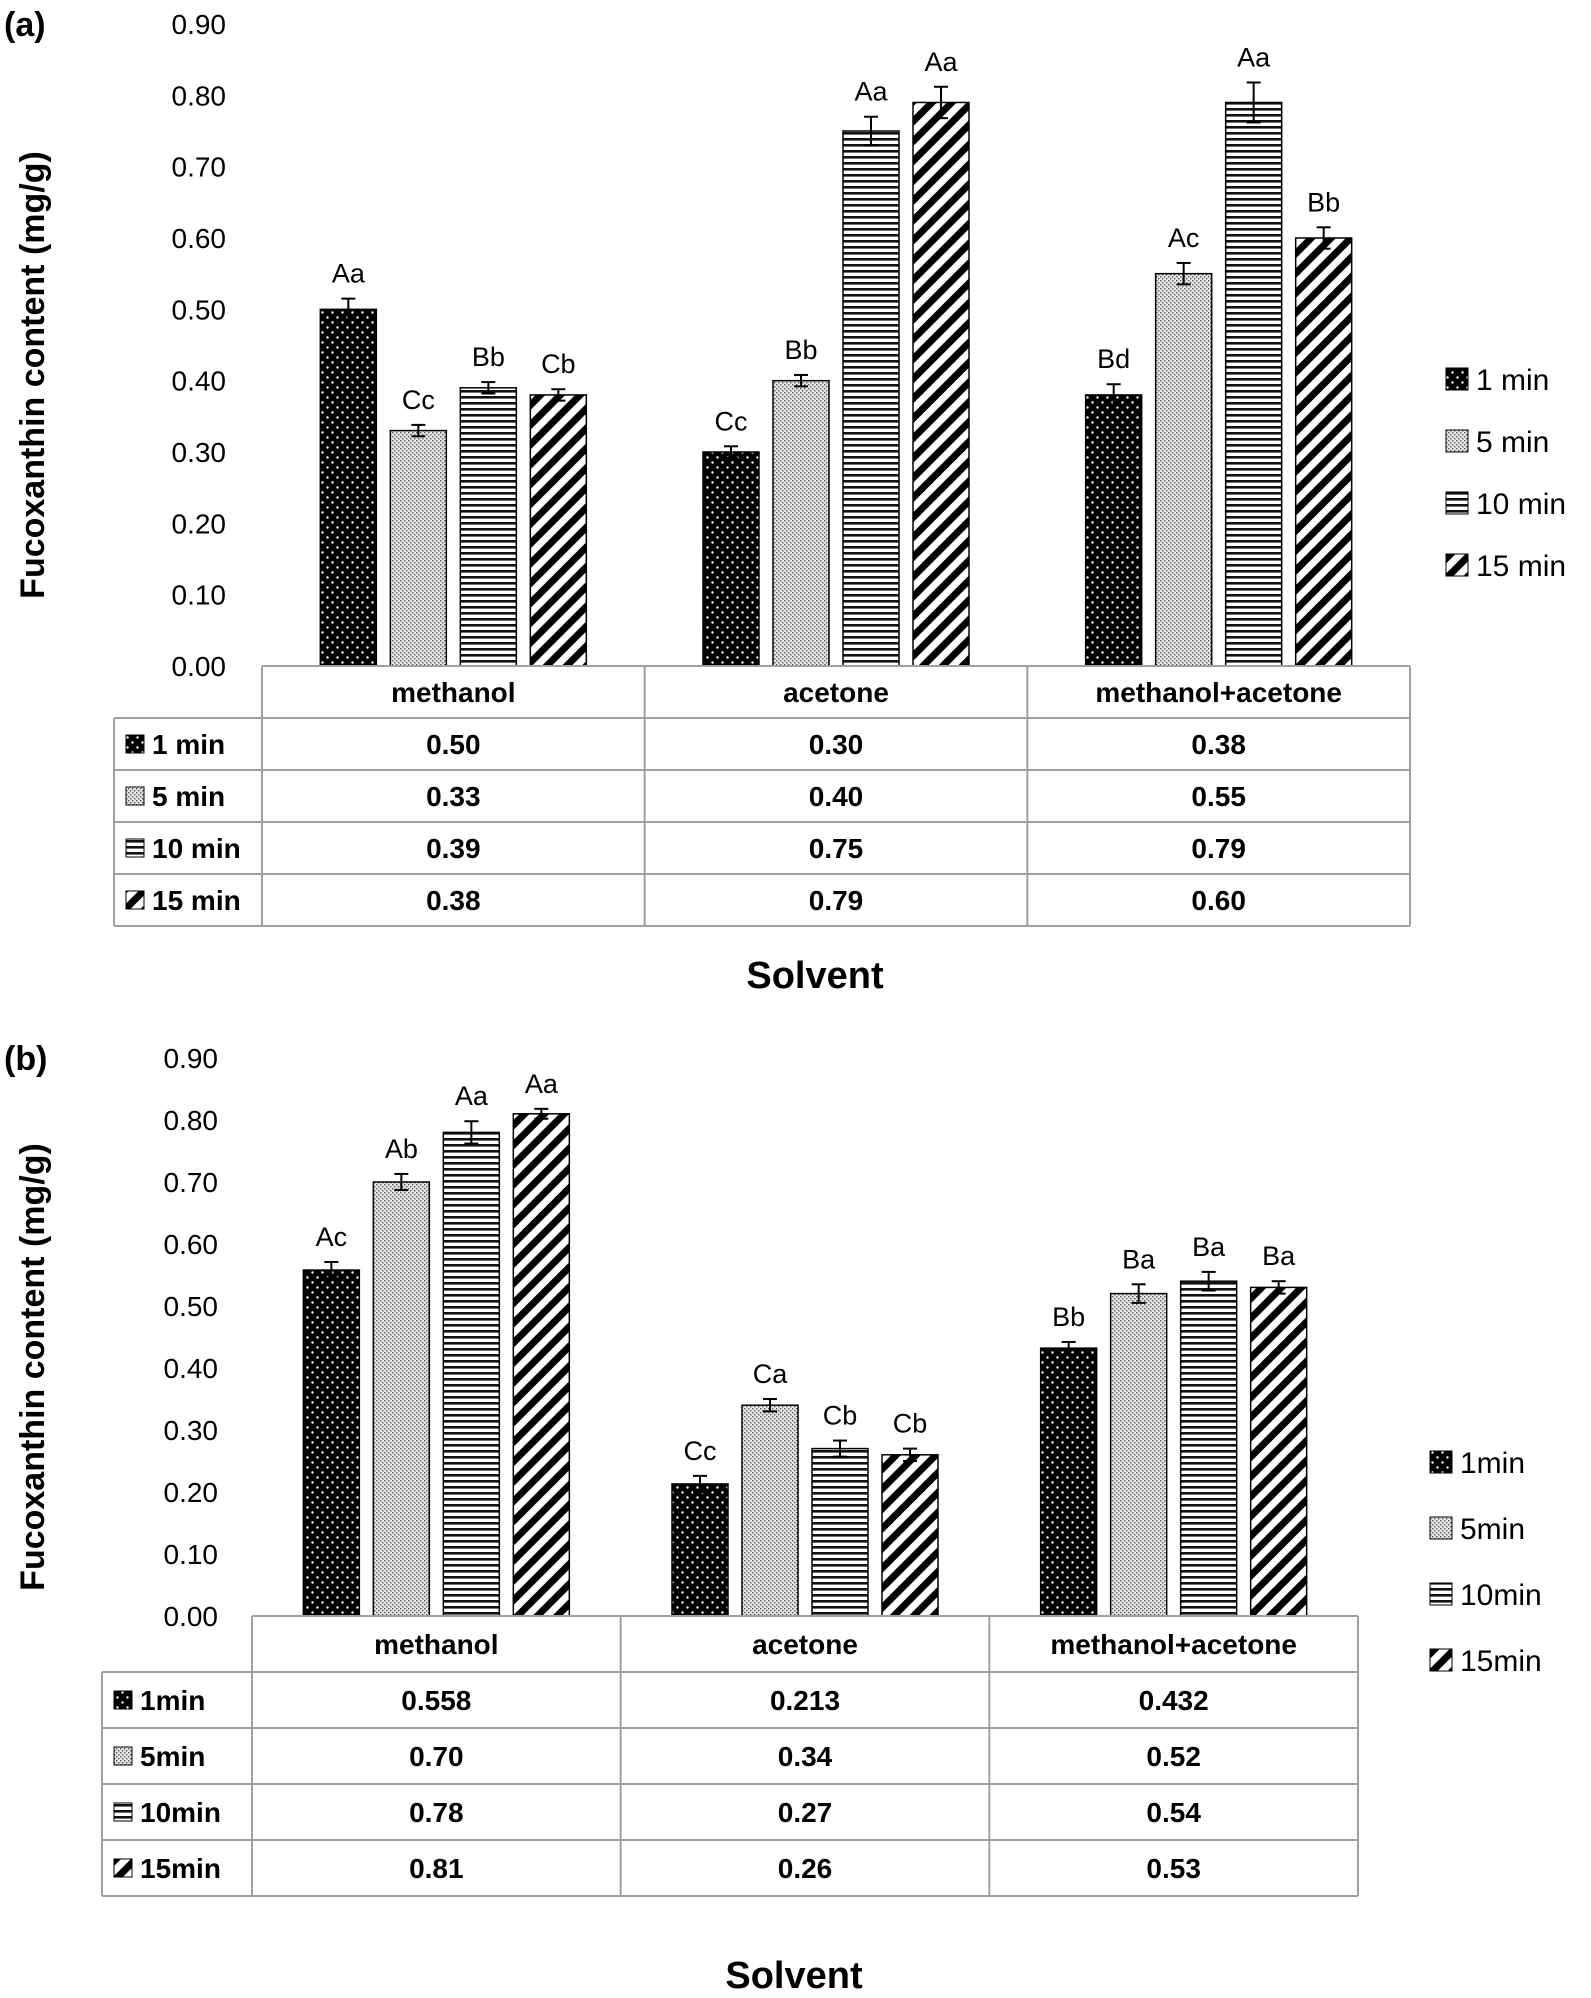 The image size is (1591, 1998). I want to click on table-cell: 0.39, so click(453, 848).